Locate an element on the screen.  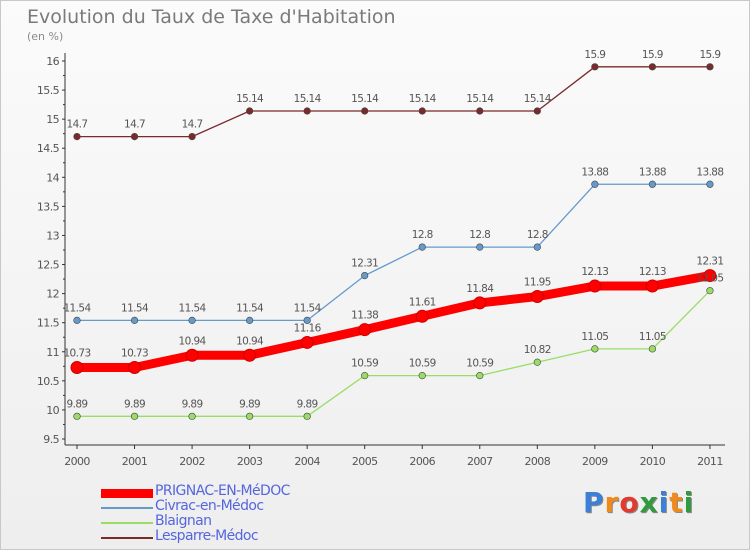
data-label: 11.38 is located at coordinates (364, 316).